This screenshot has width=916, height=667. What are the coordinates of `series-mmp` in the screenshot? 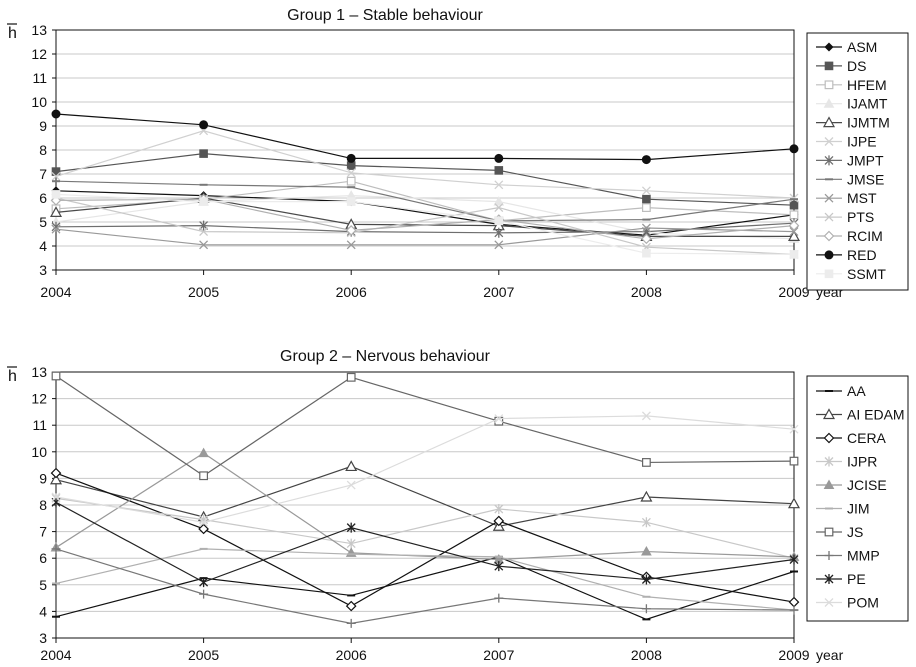 It's located at (425, 586).